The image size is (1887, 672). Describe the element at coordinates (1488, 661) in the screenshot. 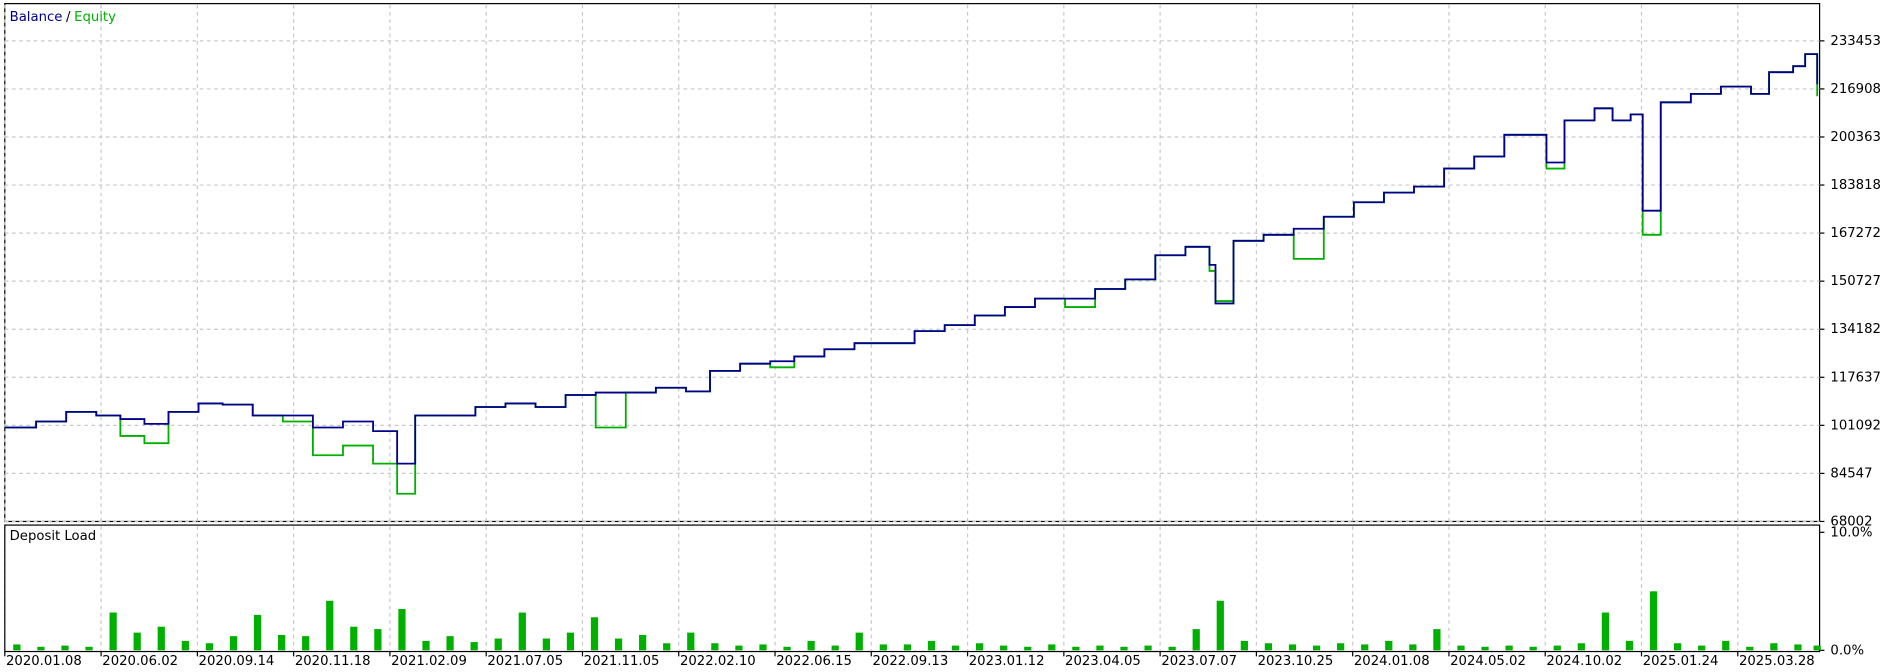

I see `x-tick-label: 2024.05.02` at that location.